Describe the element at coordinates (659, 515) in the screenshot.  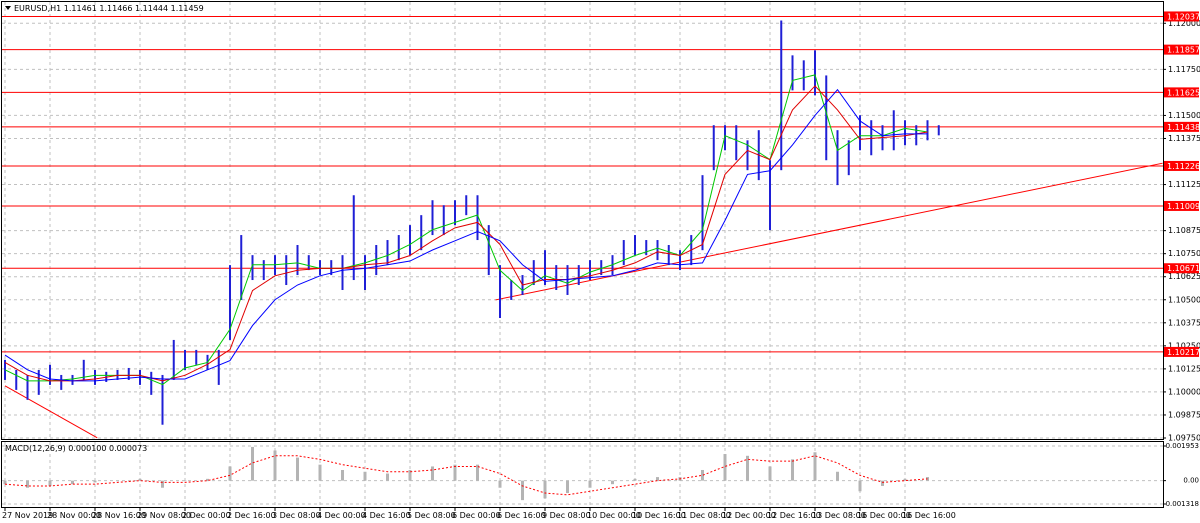
I see `x-tick-label: 10 Dec 16:00` at that location.